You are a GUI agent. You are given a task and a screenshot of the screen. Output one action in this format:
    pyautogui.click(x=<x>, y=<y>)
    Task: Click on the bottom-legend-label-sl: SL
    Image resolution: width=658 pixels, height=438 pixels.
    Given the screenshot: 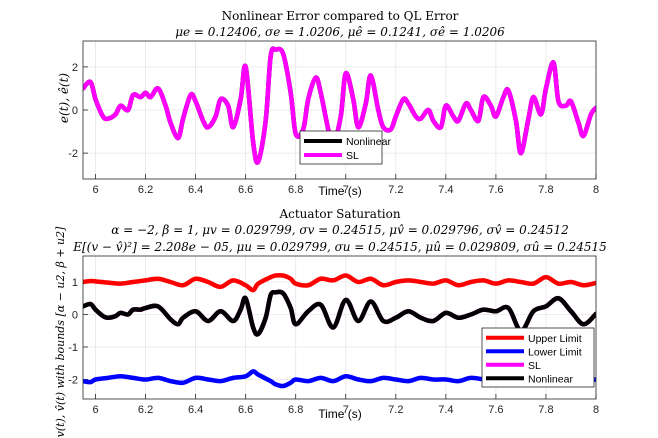 What is the action you would take?
    pyautogui.click(x=534, y=366)
    